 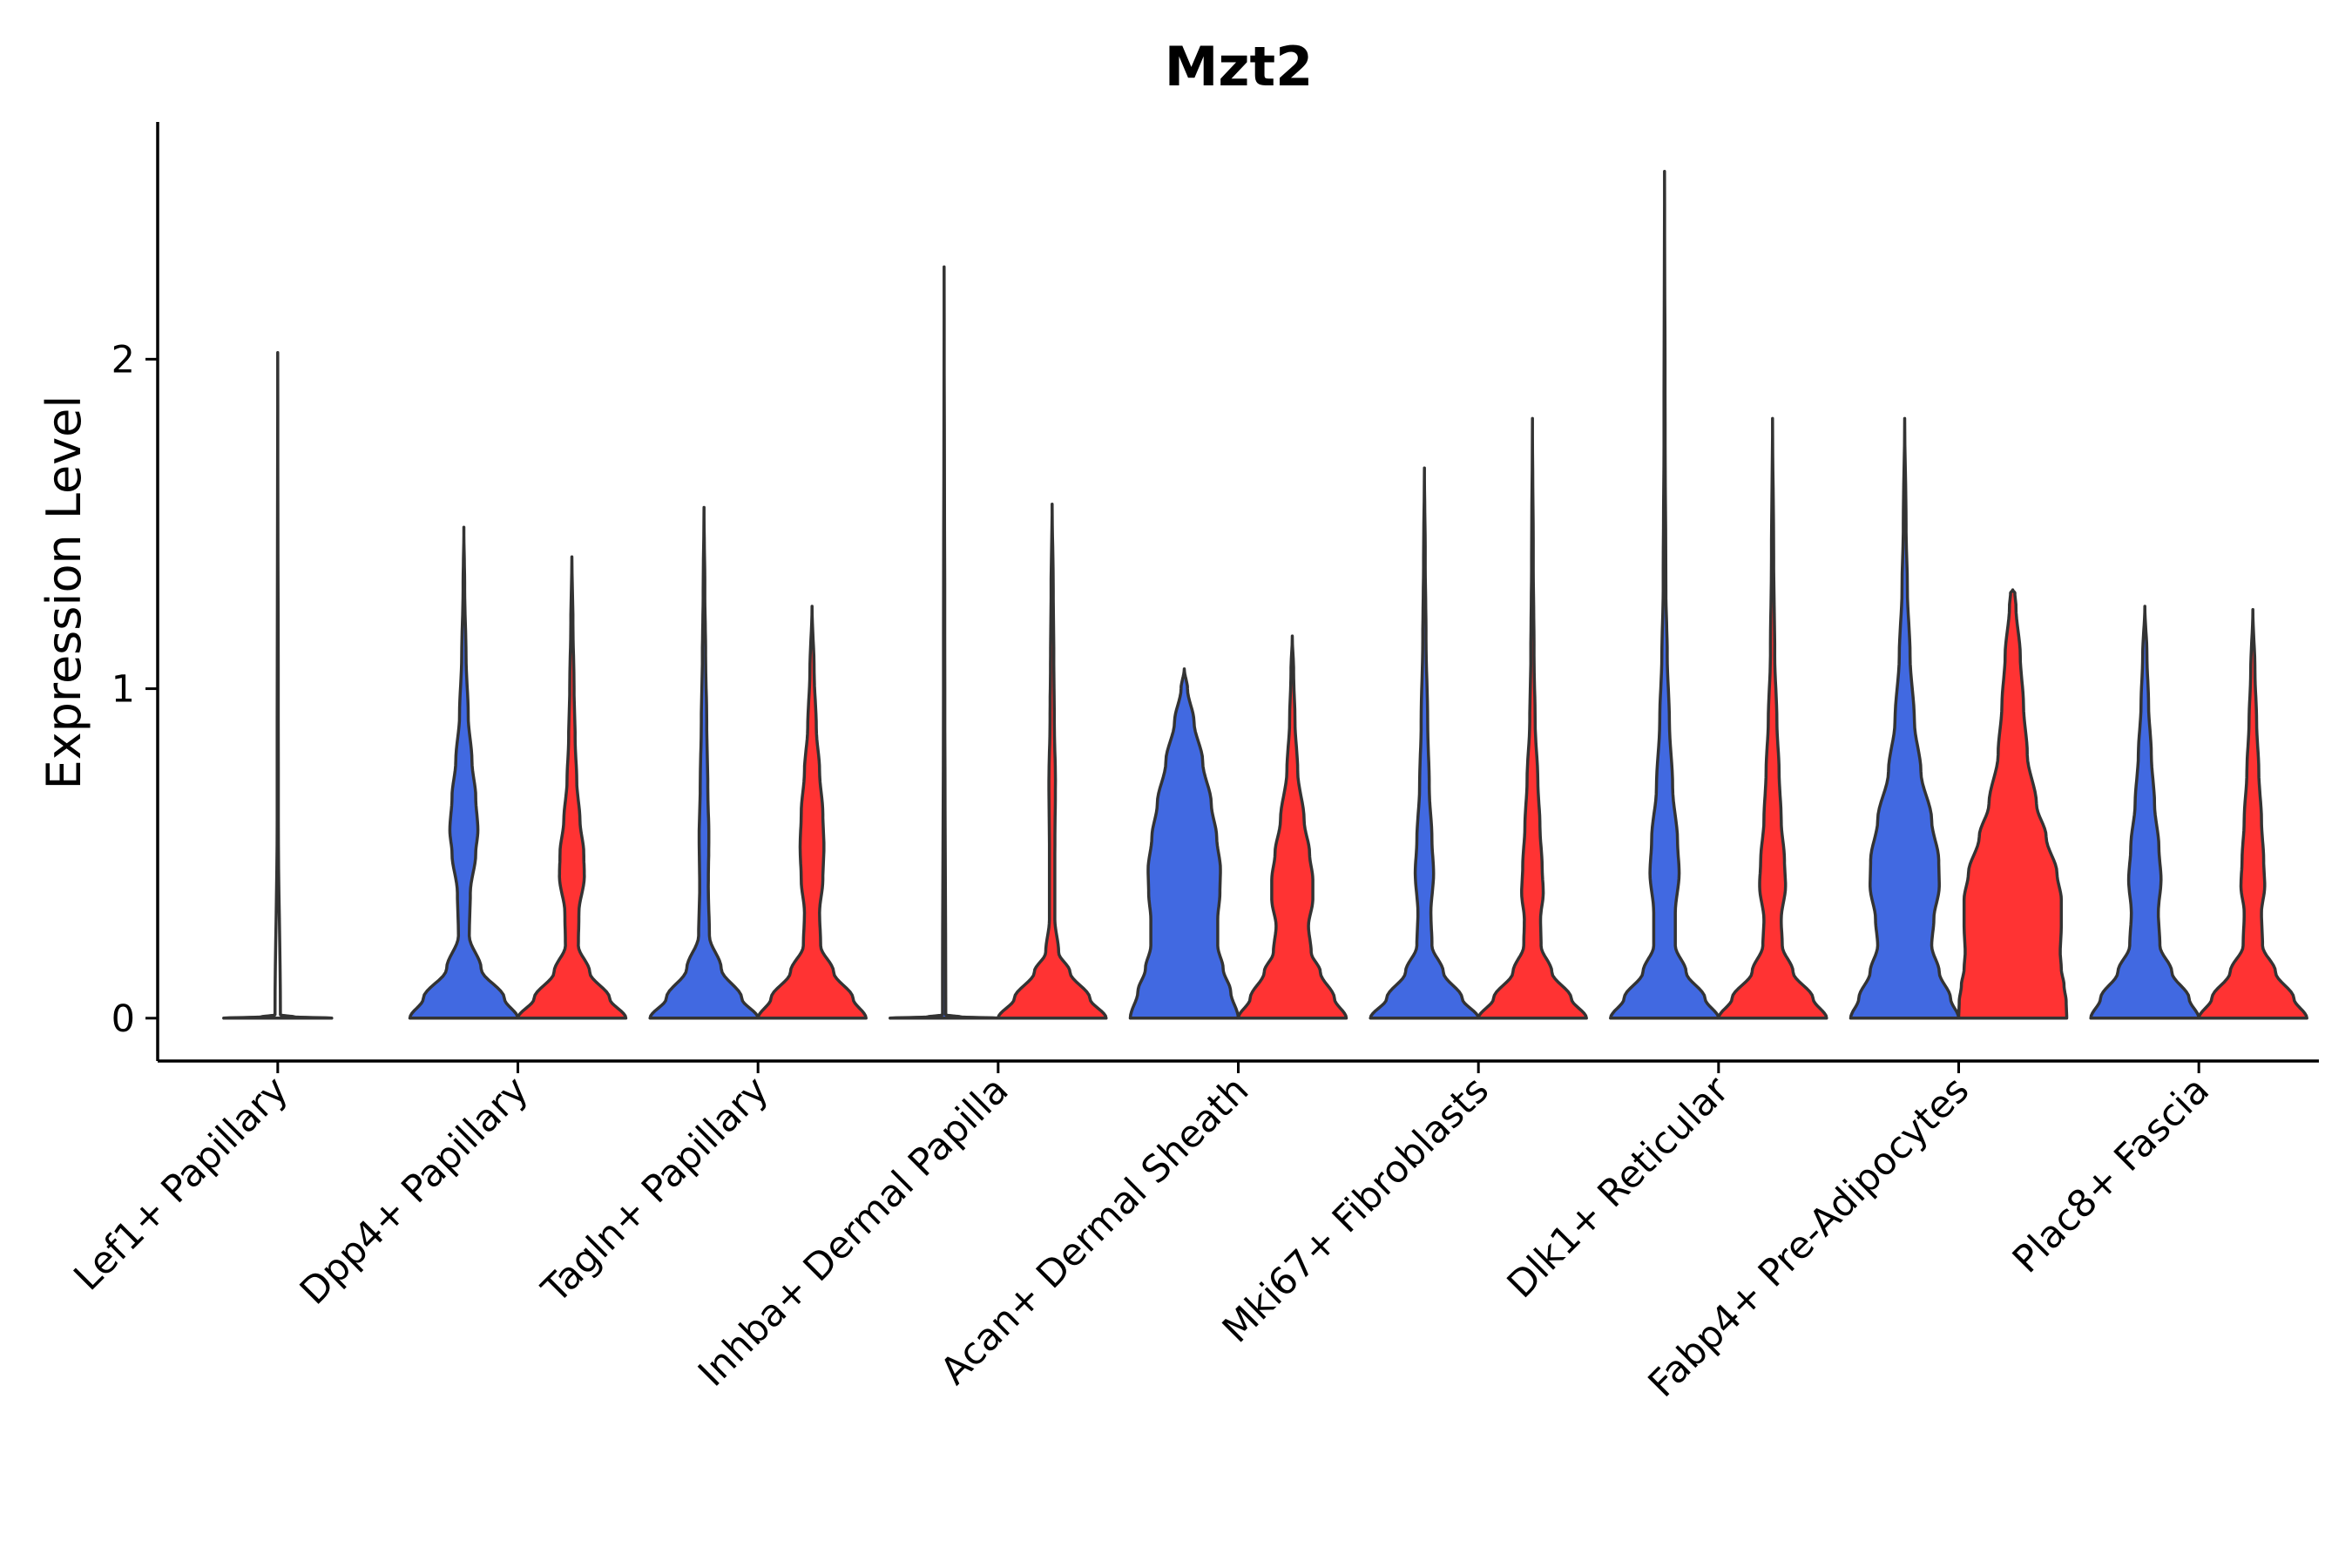 I want to click on y-tick-label-1: 1, so click(x=124, y=690).